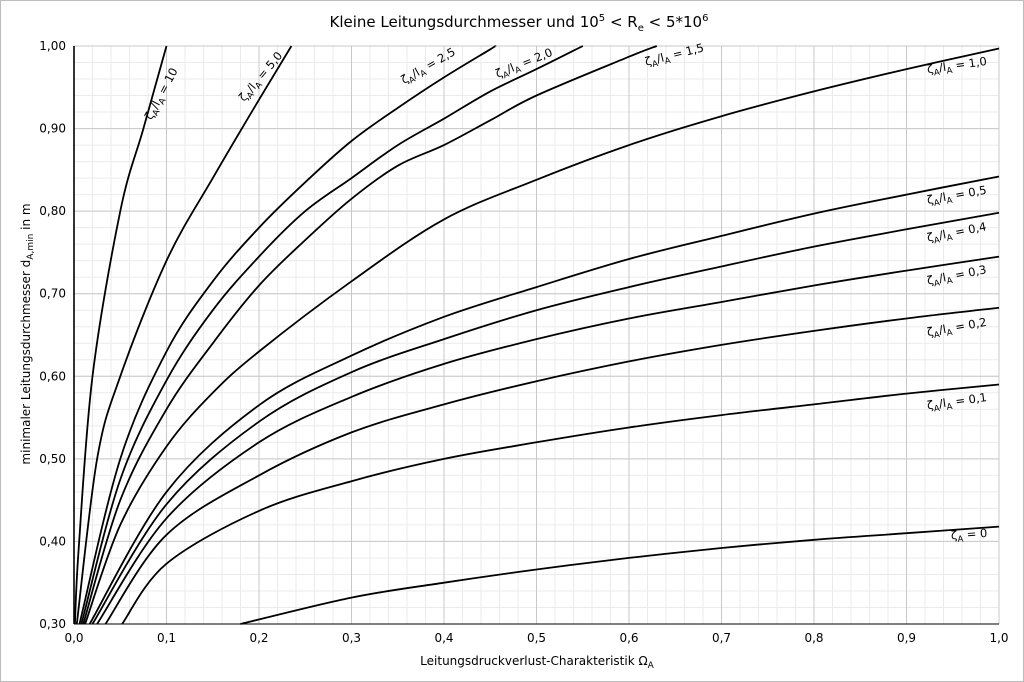  What do you see at coordinates (957, 196) in the screenshot?
I see `curve-label: ζA/lA = 0,5` at bounding box center [957, 196].